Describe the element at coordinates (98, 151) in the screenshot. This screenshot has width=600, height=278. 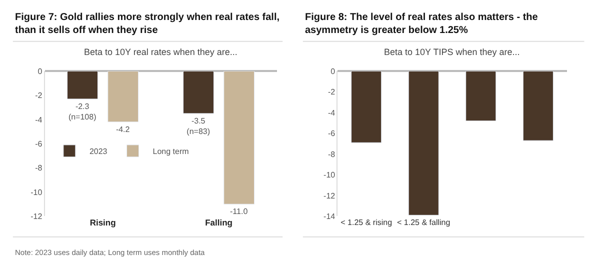
I see `legend-label: 2023` at that location.